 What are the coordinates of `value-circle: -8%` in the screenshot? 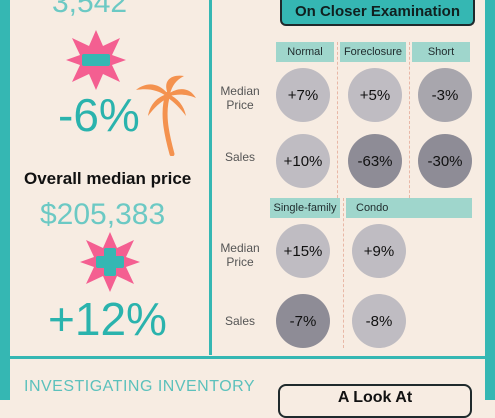 It's located at (379, 321).